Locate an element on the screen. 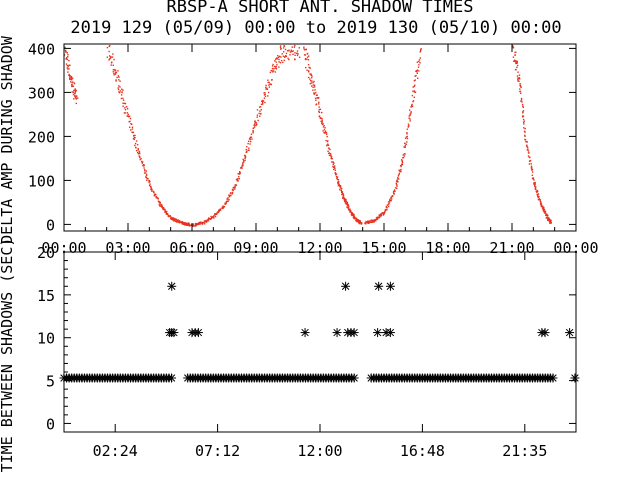 The image size is (640, 480). top-y-tick-label: 400 is located at coordinates (41, 49).